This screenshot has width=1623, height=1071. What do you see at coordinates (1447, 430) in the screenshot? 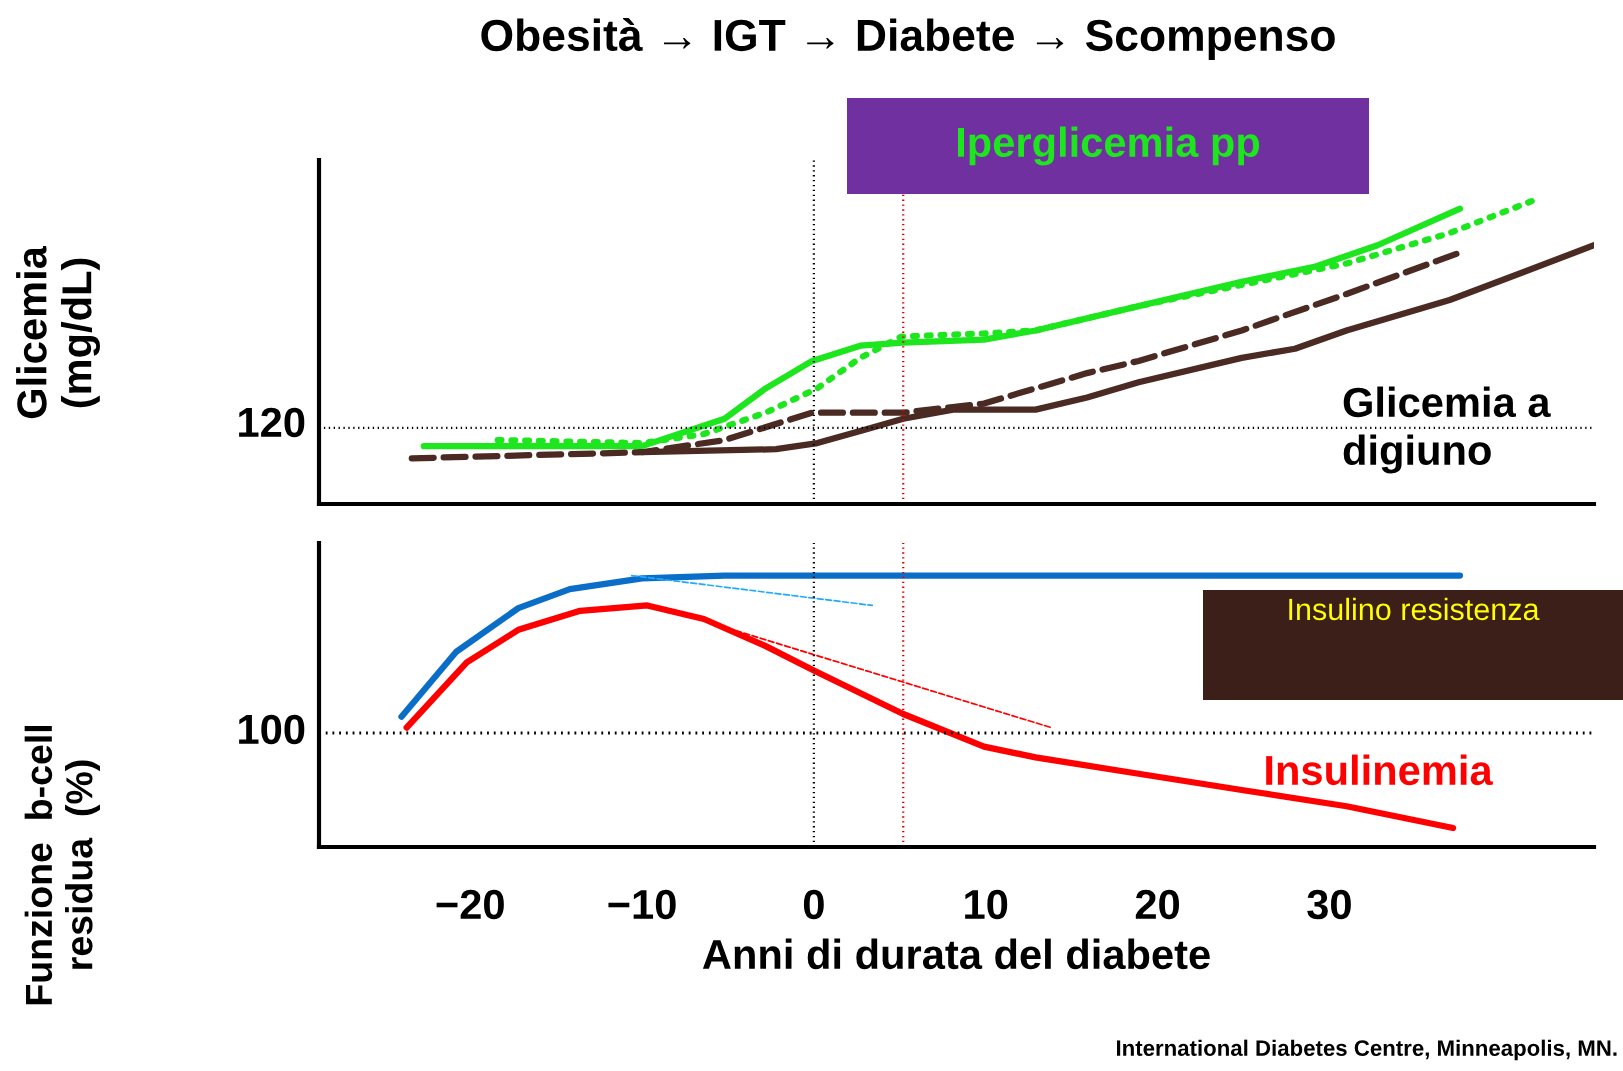
I see `annotation: Glicemia a digiuno` at bounding box center [1447, 430].